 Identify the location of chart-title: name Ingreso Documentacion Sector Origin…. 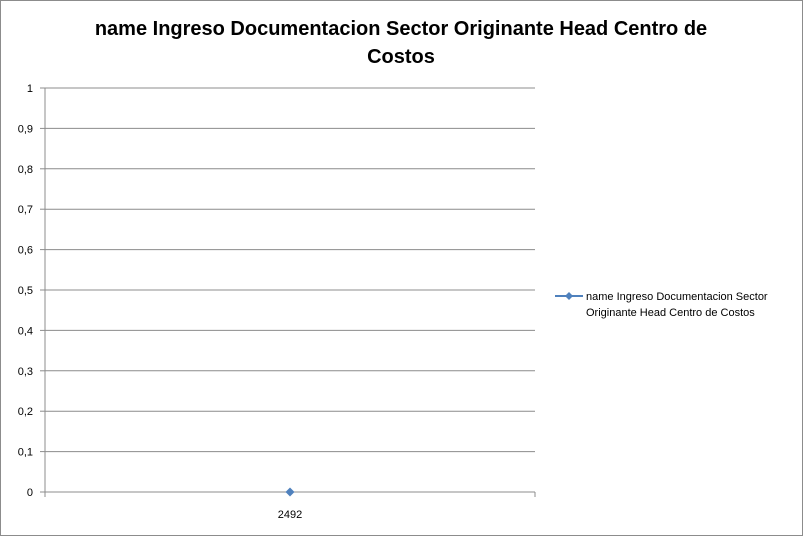
(401, 43).